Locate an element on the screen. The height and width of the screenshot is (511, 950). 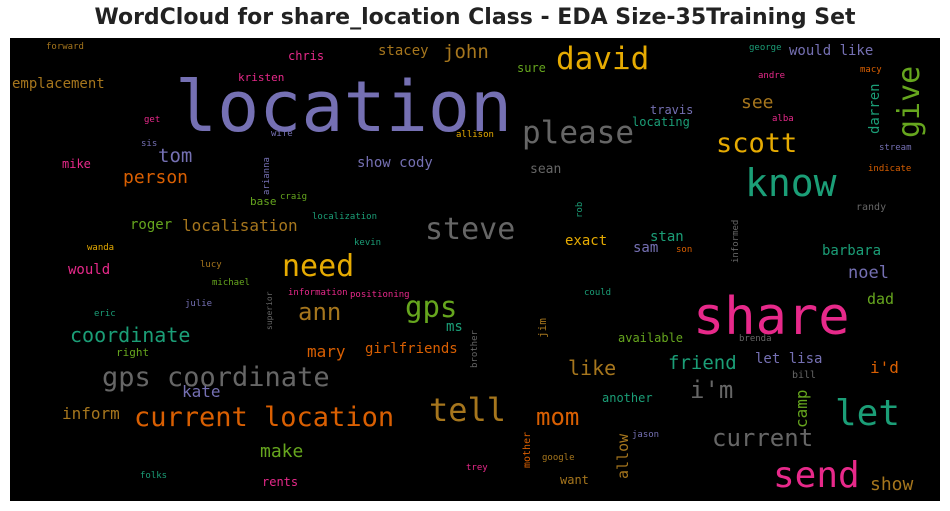
word-stan: stan is located at coordinates (667, 237).